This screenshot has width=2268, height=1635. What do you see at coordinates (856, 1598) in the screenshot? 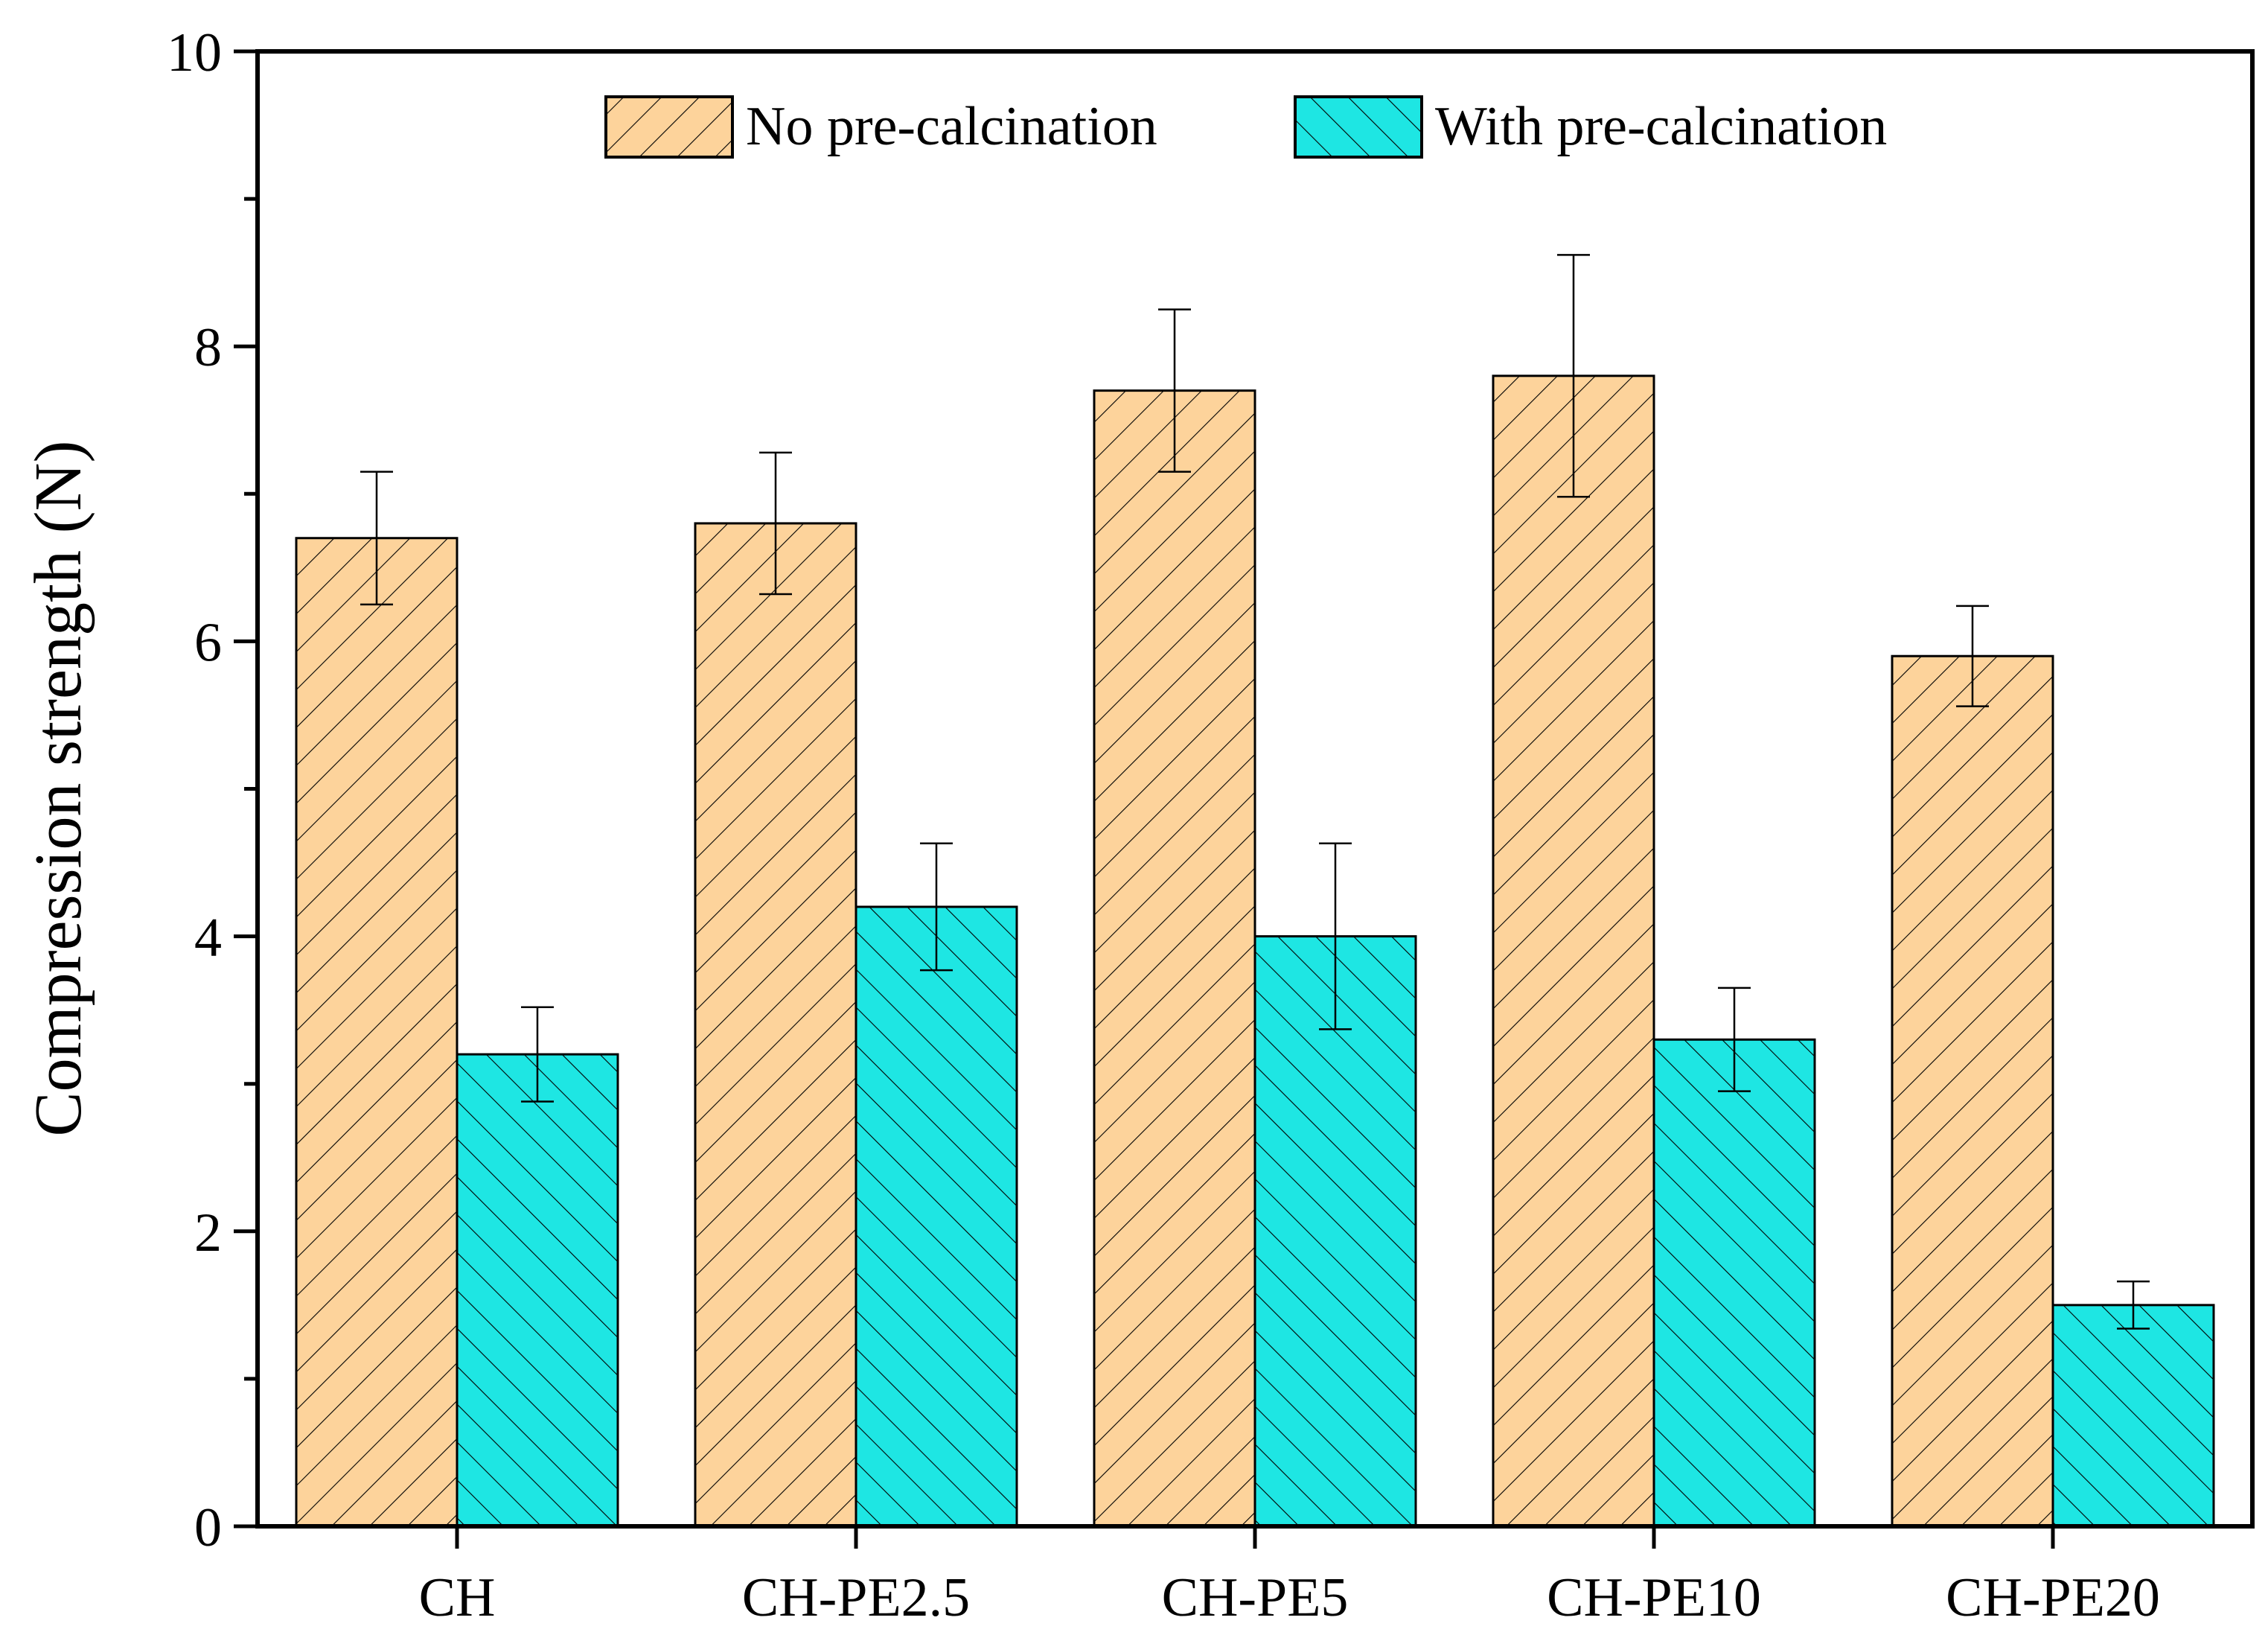
I see `x-category-label: CH-PE2.5` at bounding box center [856, 1598].